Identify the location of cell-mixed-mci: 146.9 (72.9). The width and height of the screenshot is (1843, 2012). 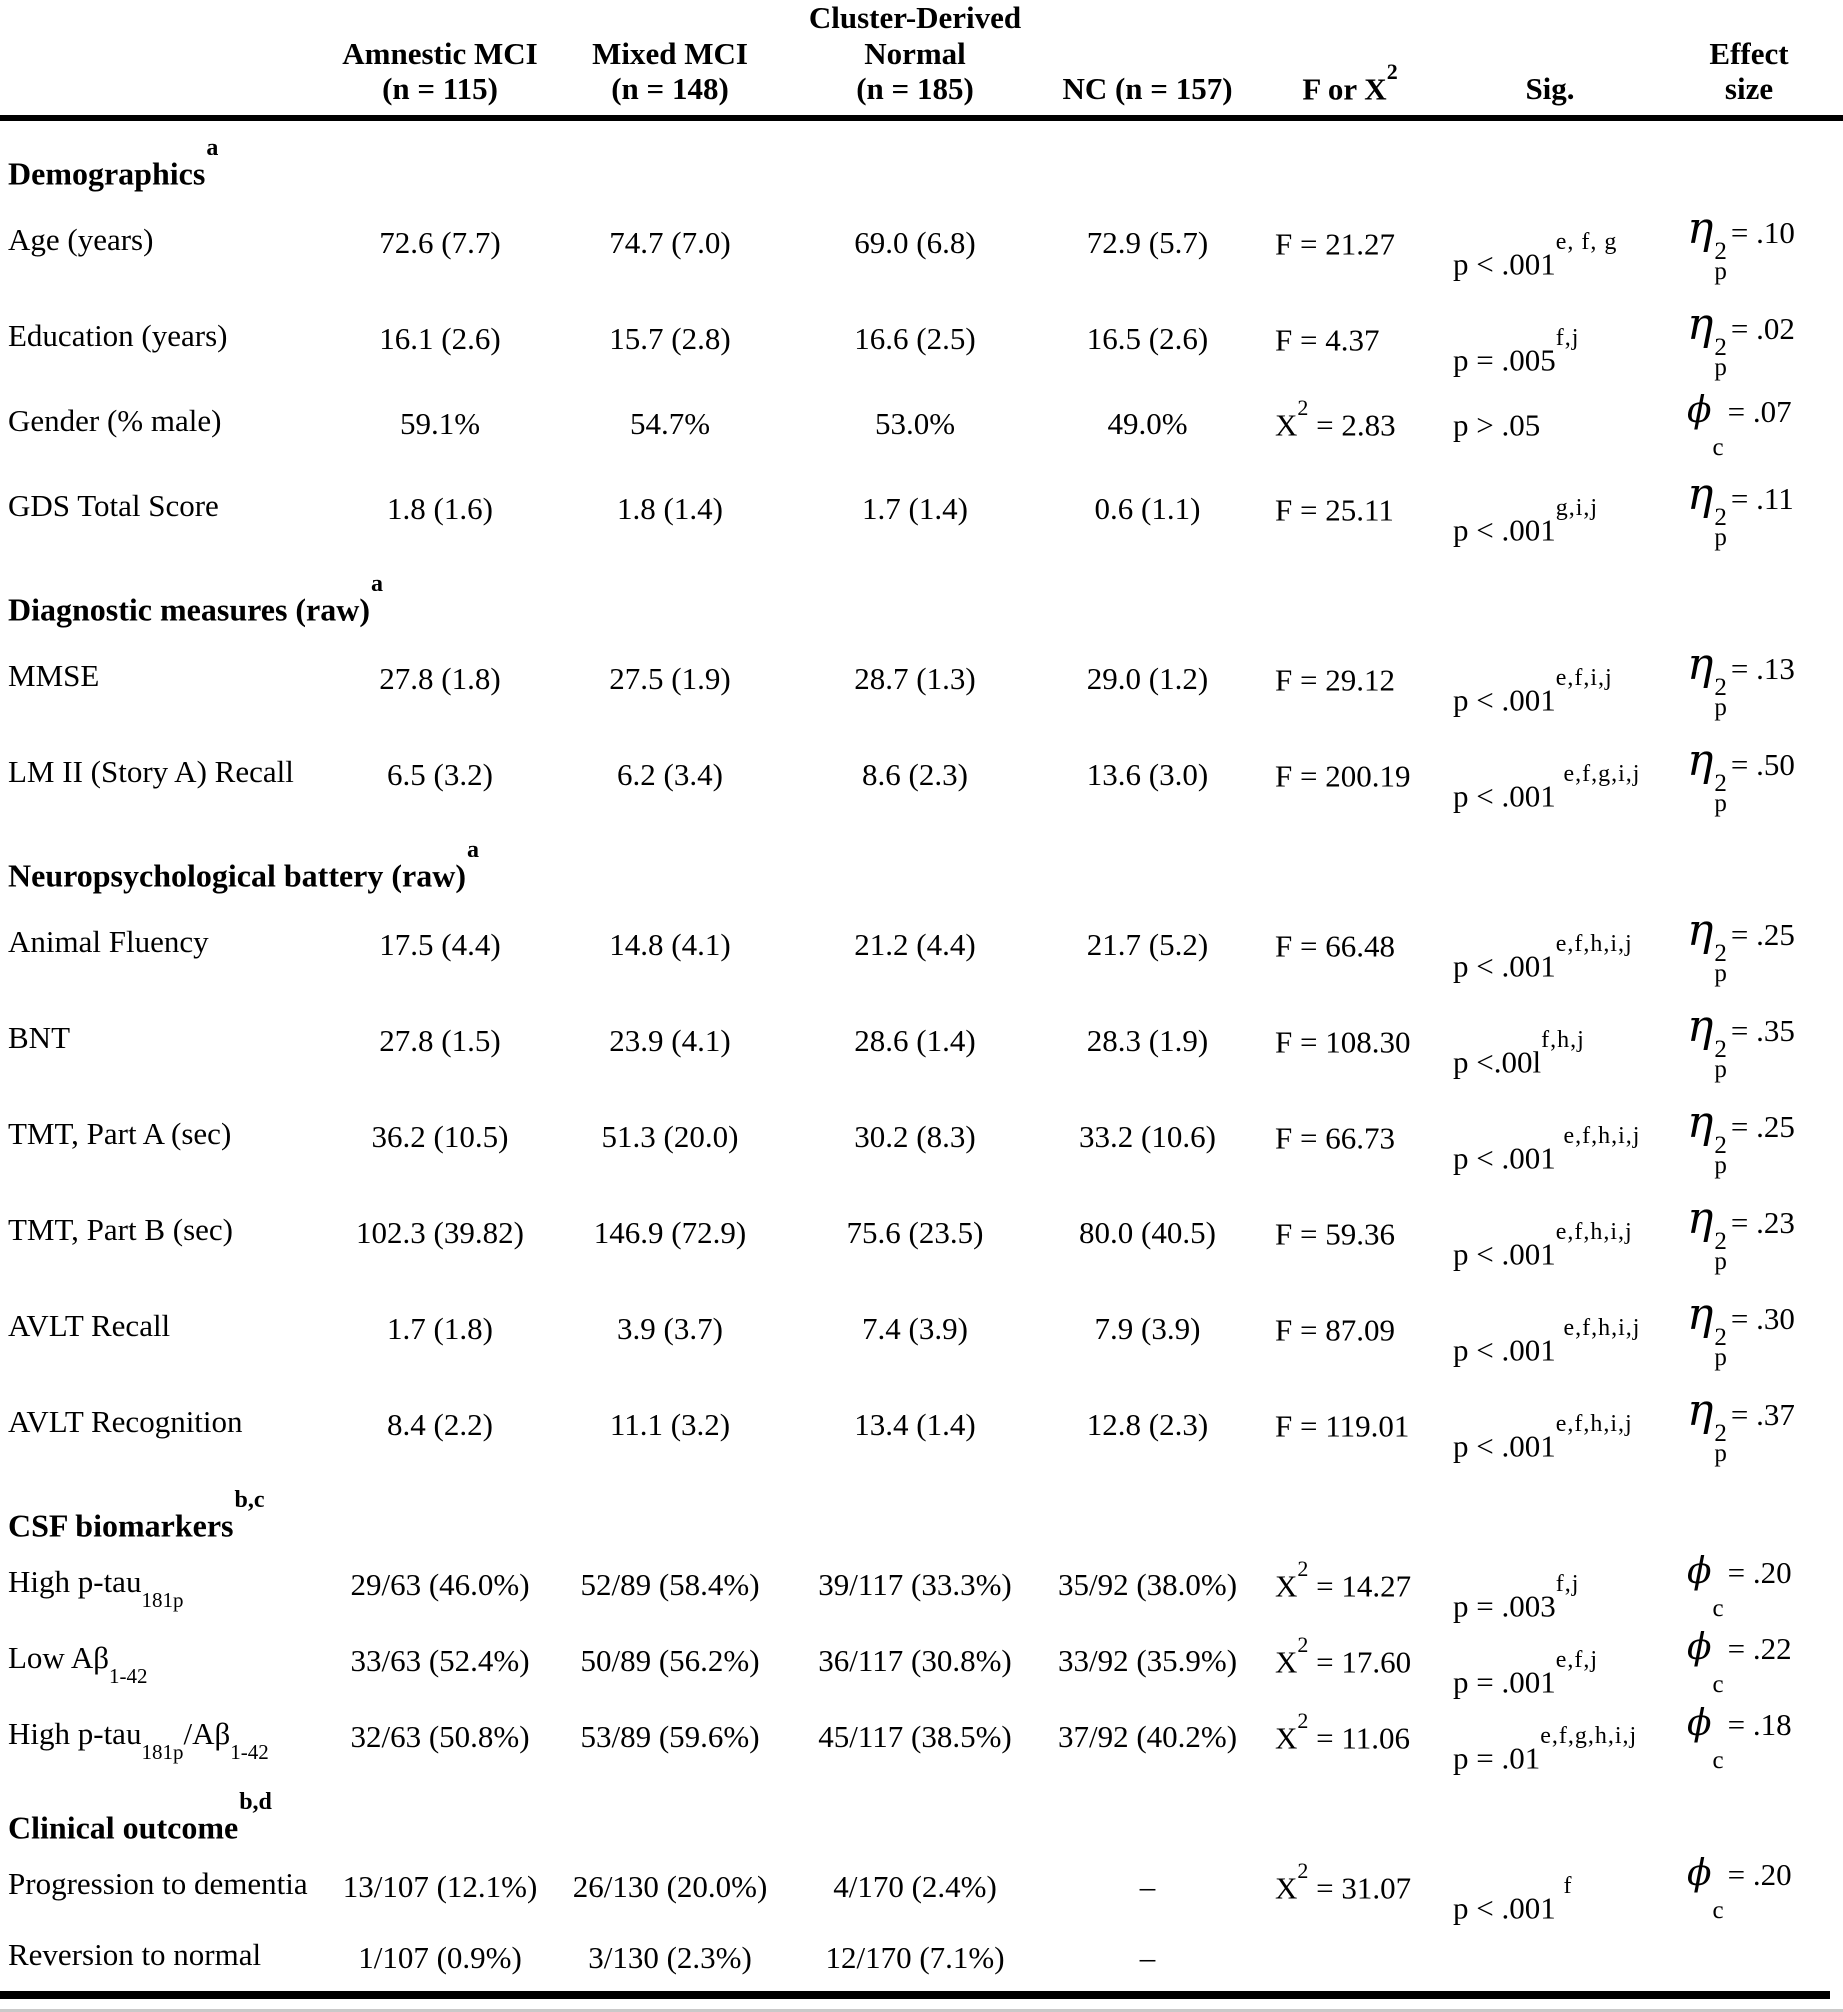
(670, 1232).